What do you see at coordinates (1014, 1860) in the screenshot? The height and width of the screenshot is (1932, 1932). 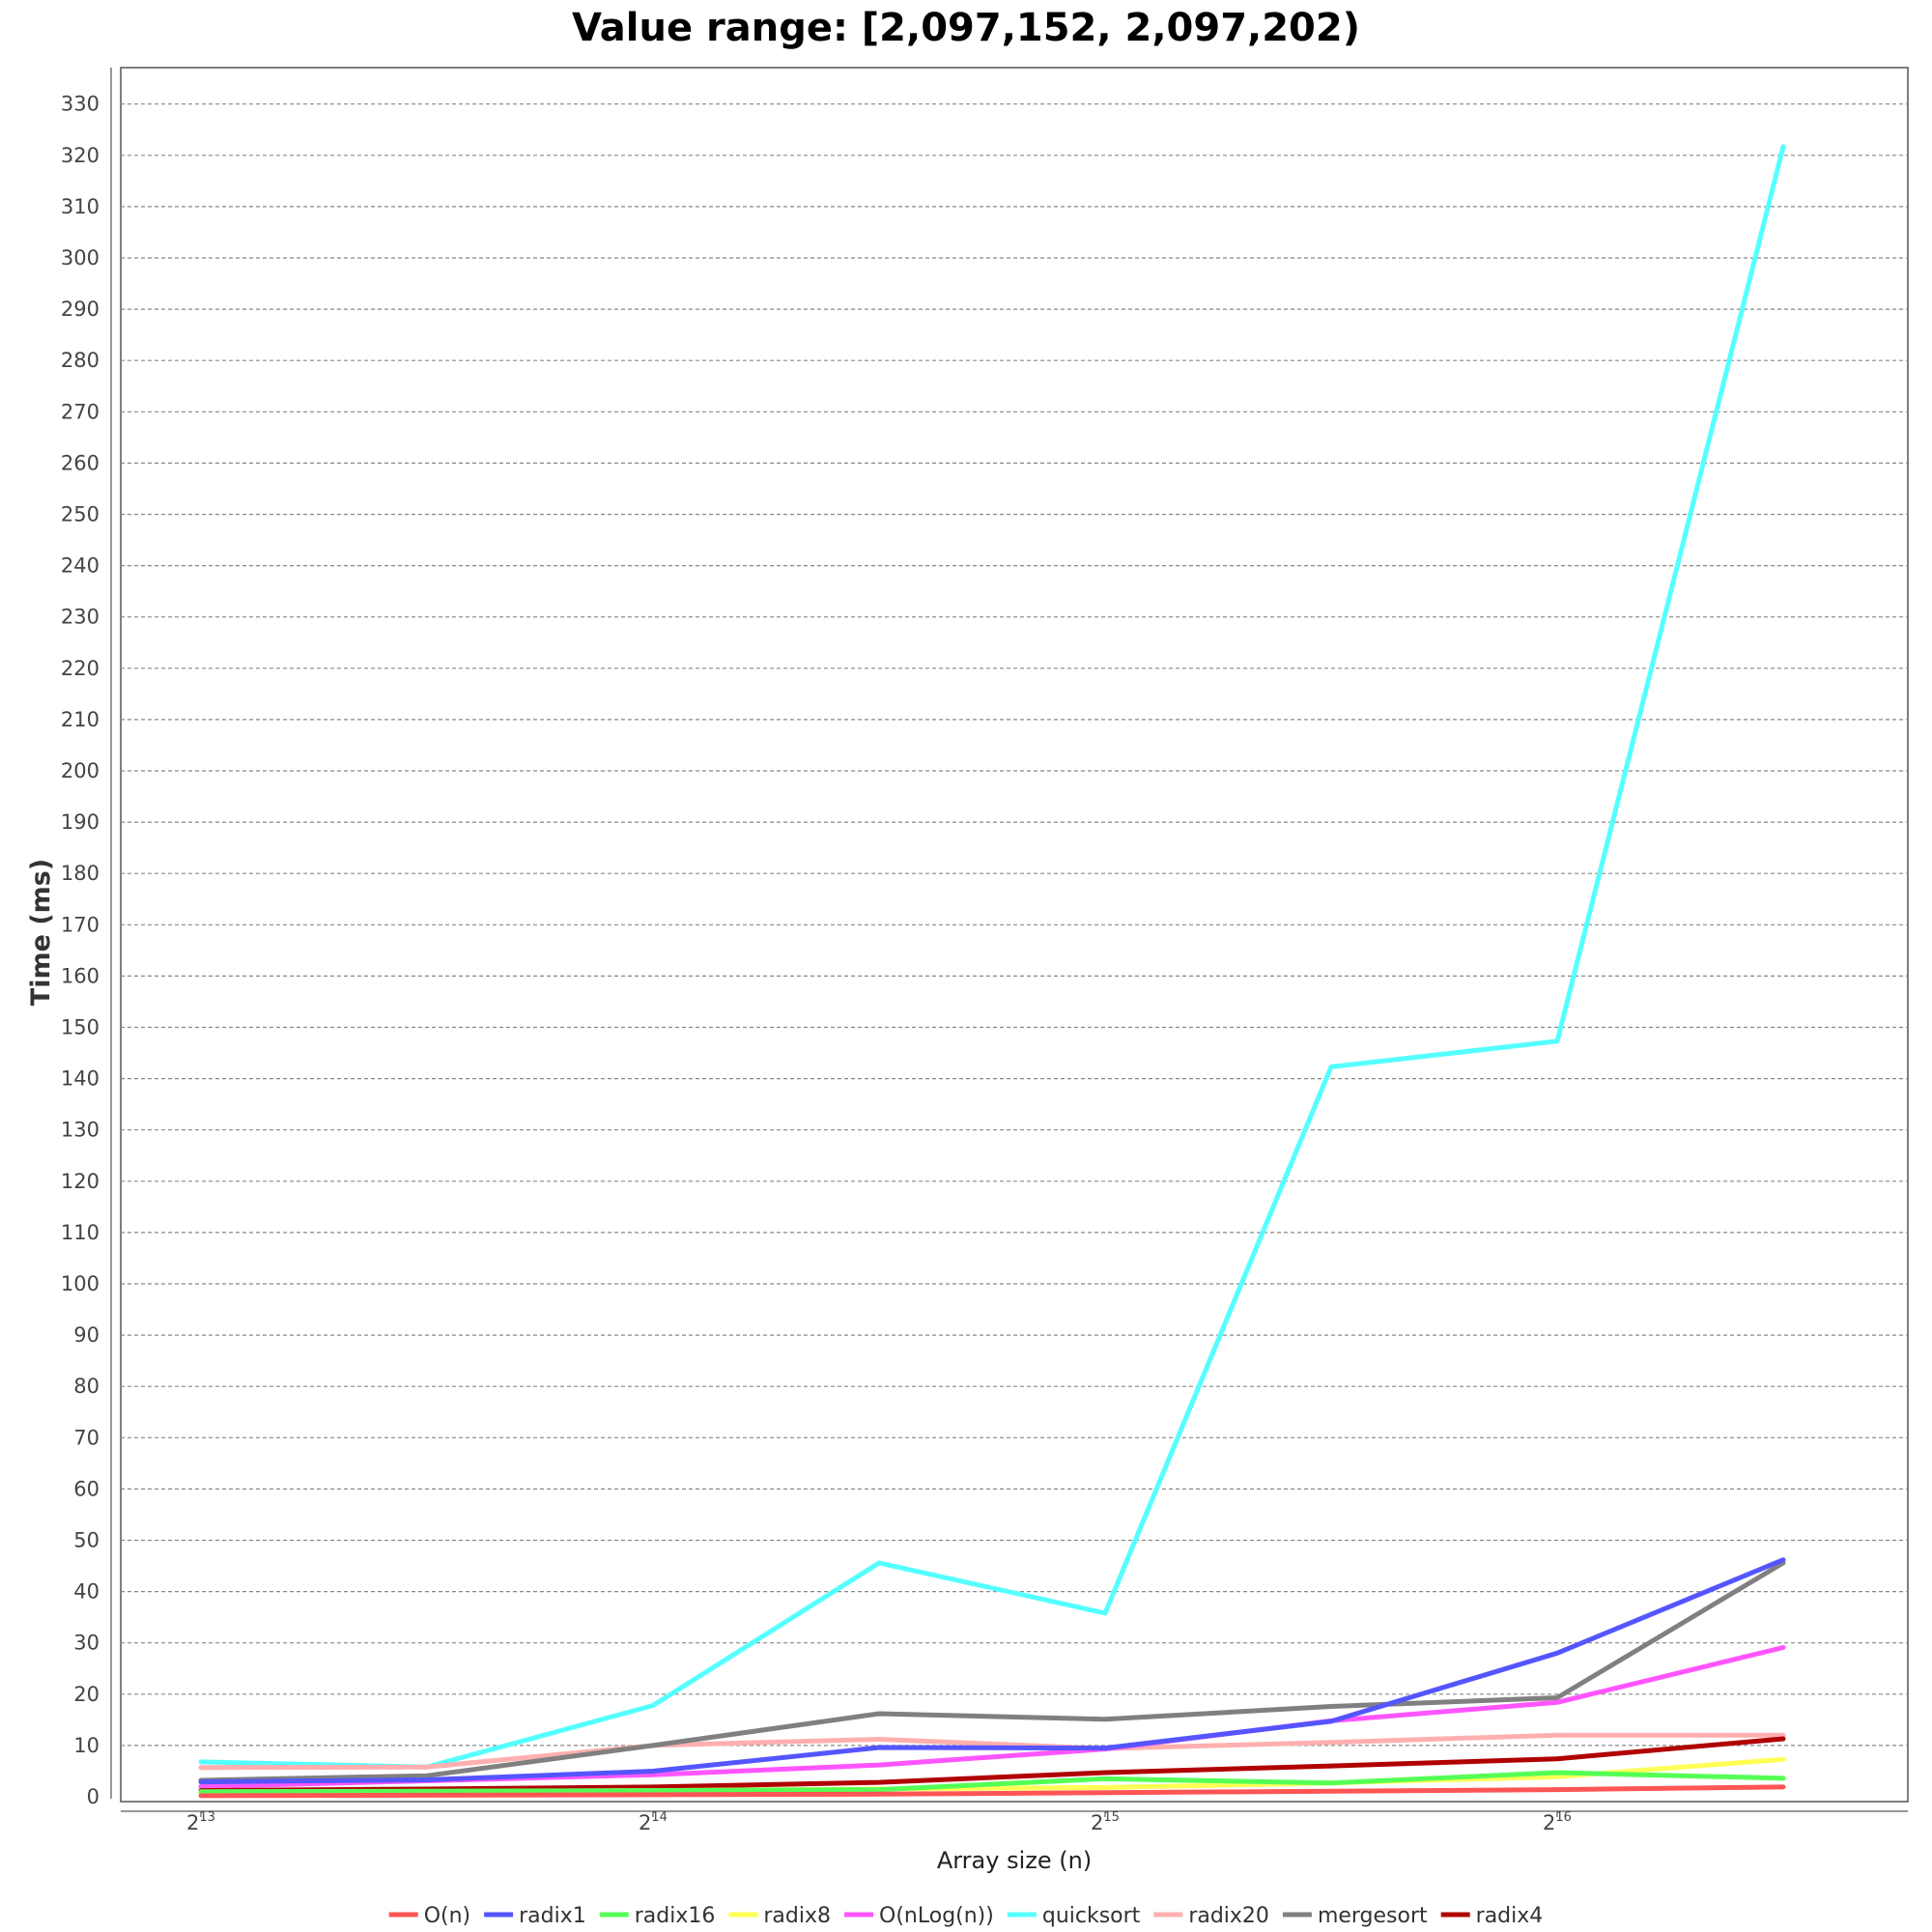 I see `x-axis-label: Array size (n)` at bounding box center [1014, 1860].